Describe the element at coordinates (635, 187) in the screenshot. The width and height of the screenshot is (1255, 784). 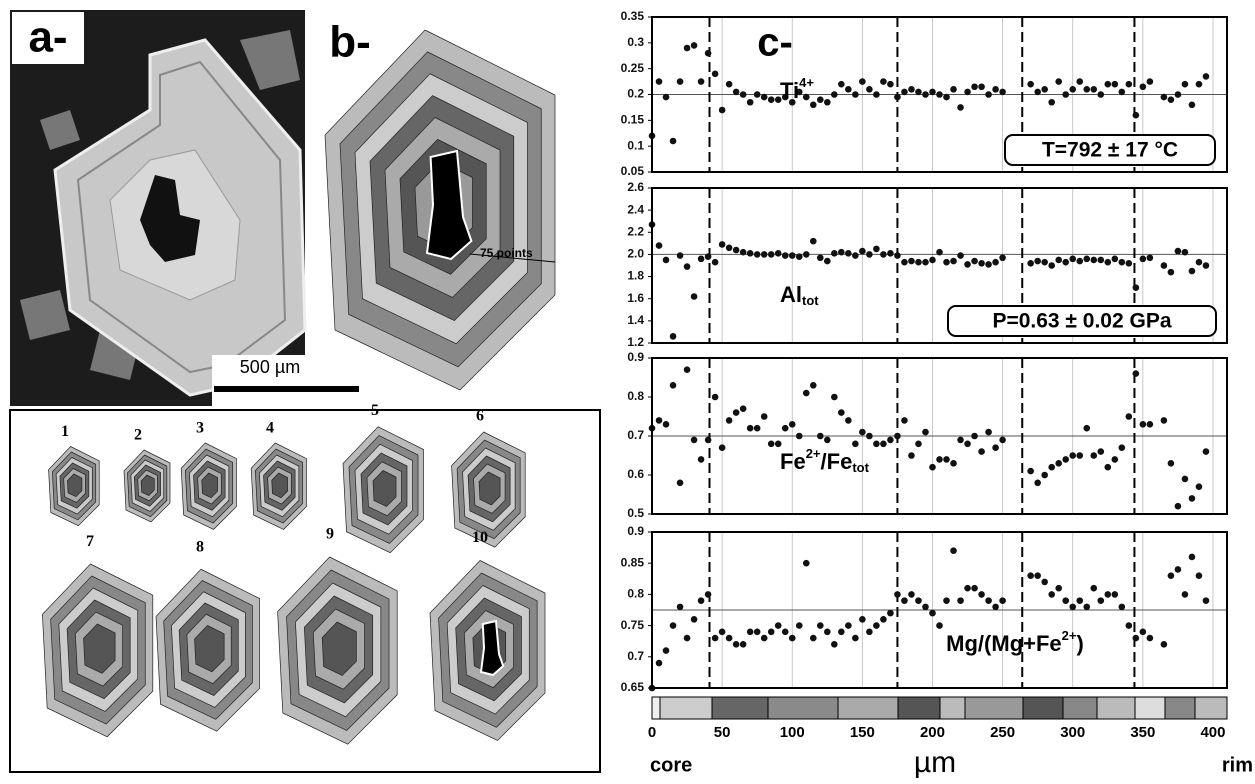
I see `y-tick-label: 2.6` at that location.